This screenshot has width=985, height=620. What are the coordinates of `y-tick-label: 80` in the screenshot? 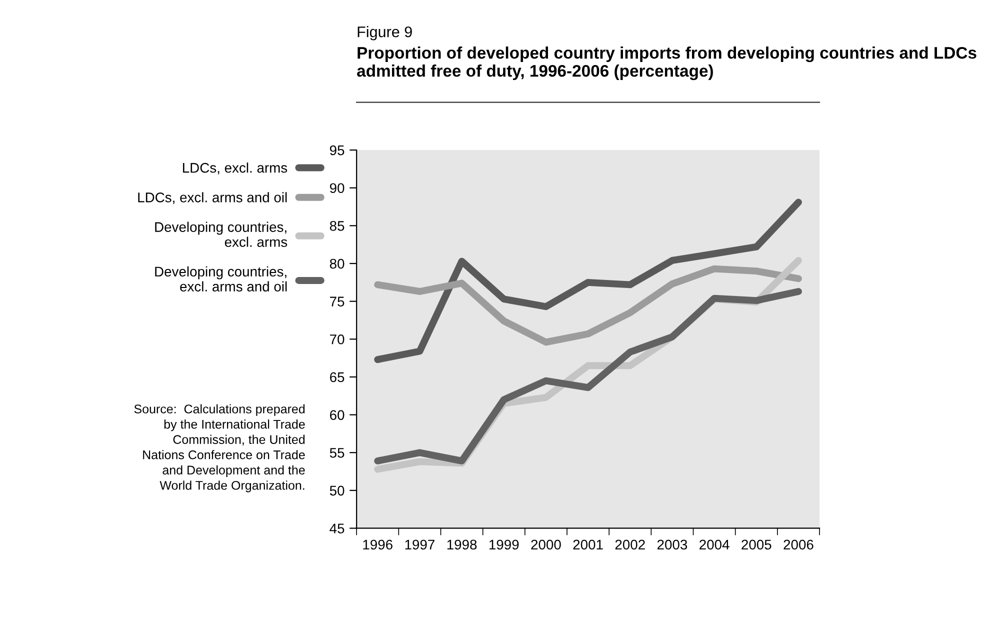 It's located at (337, 263).